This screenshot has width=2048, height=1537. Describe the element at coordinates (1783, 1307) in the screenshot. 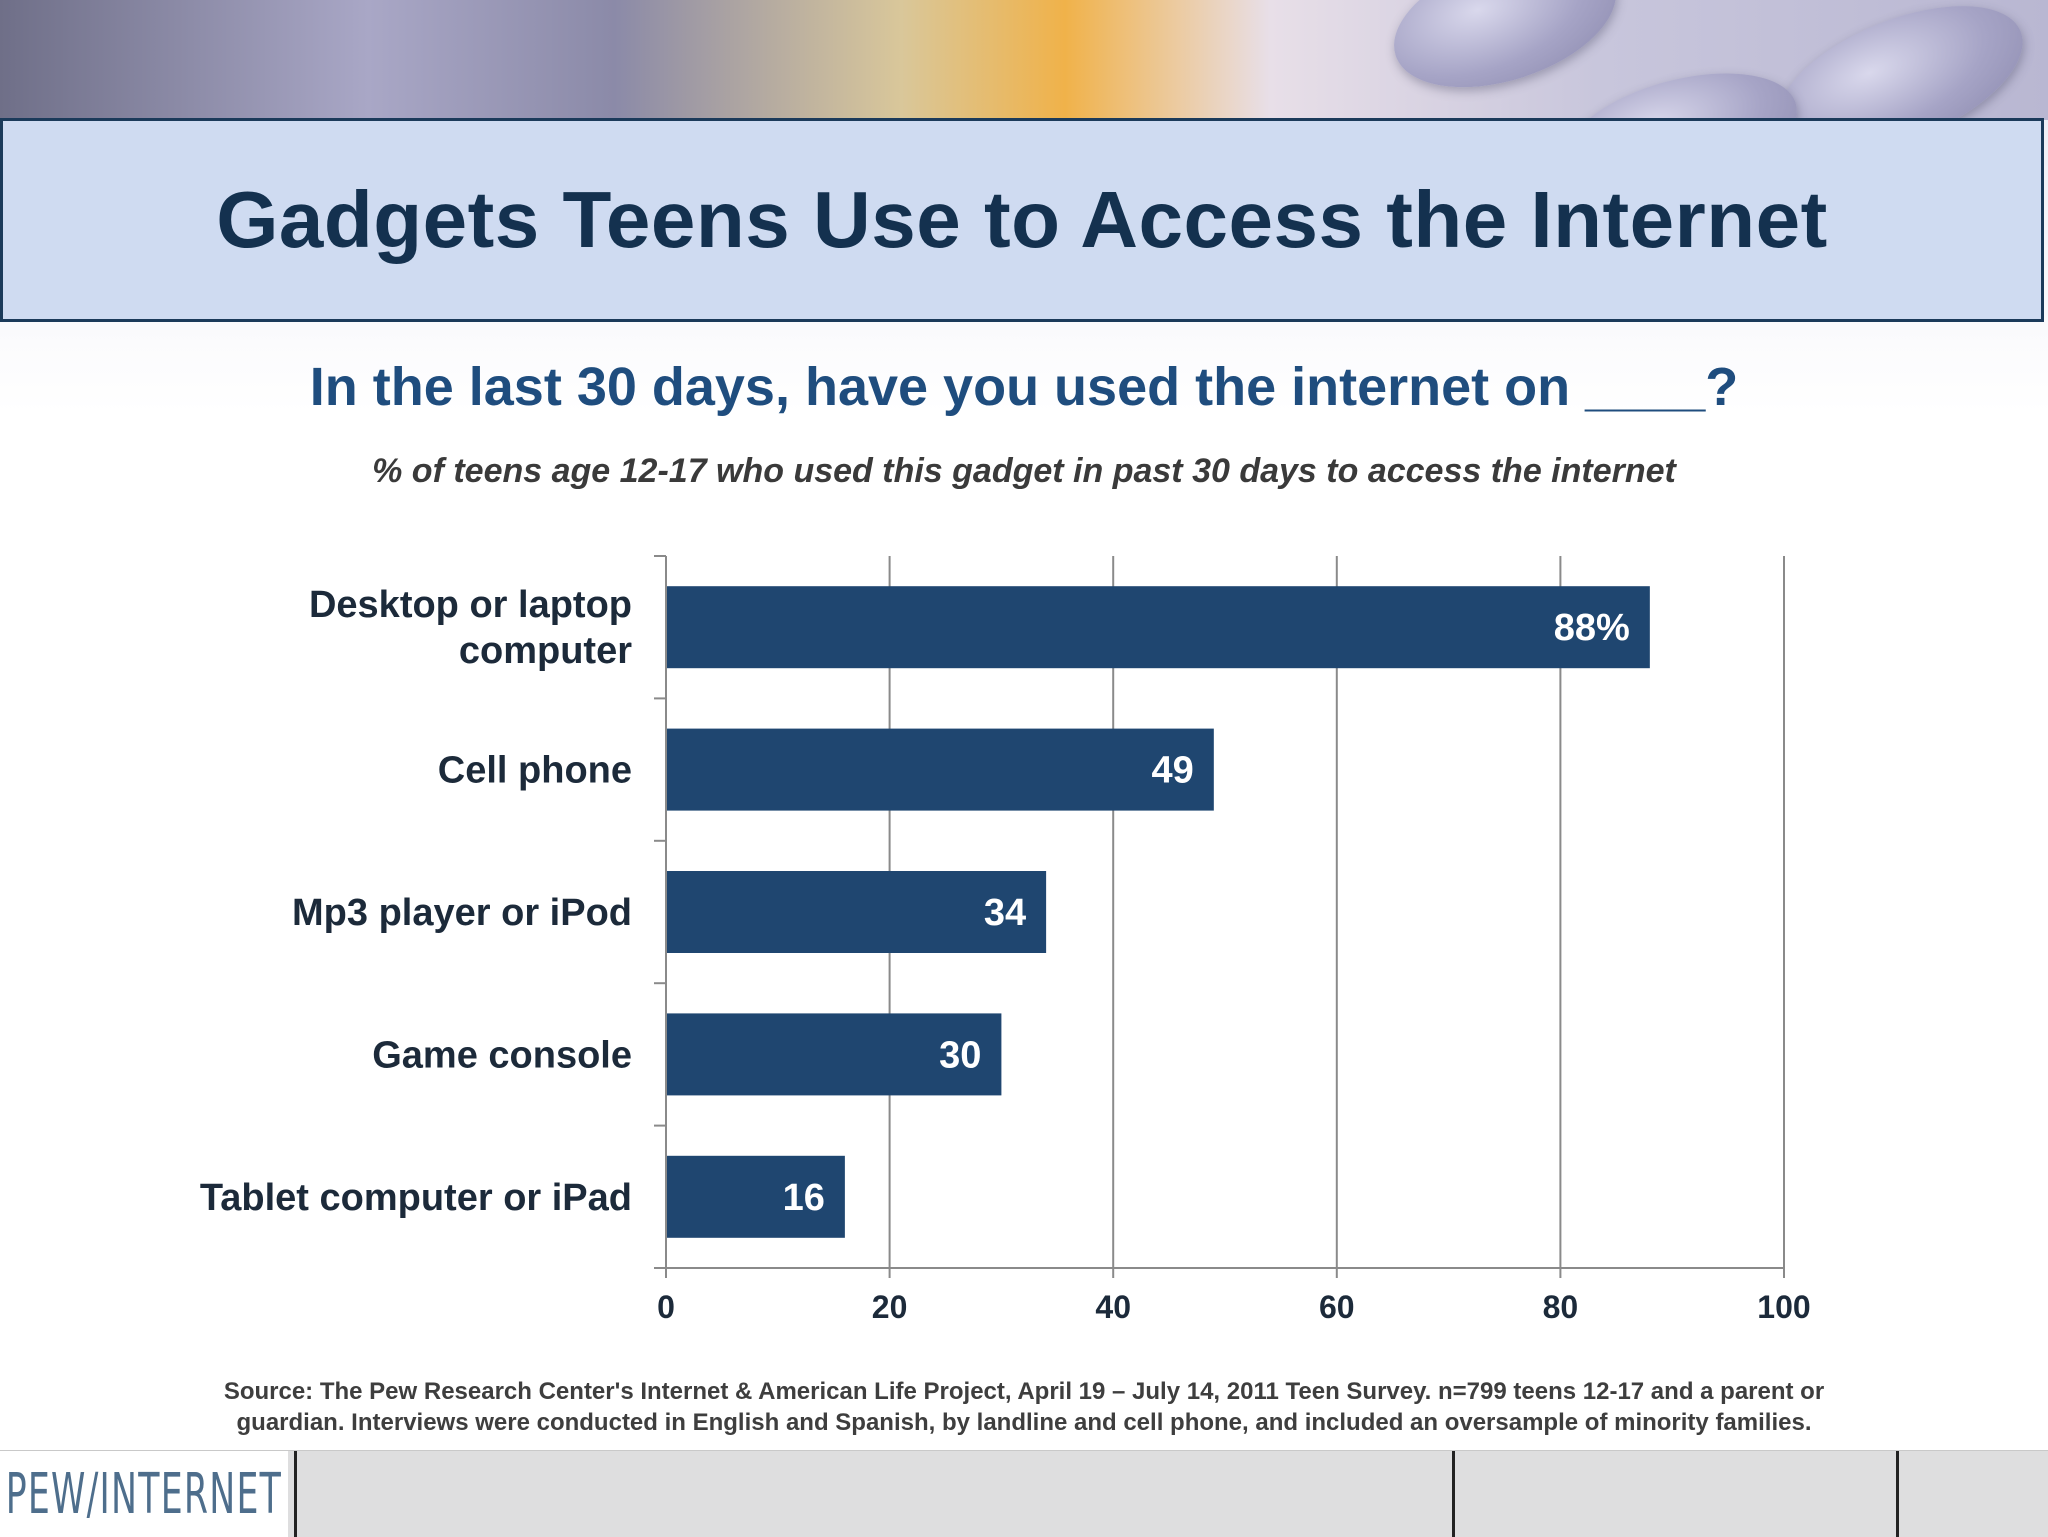

I see `x-tick-label: 100` at that location.